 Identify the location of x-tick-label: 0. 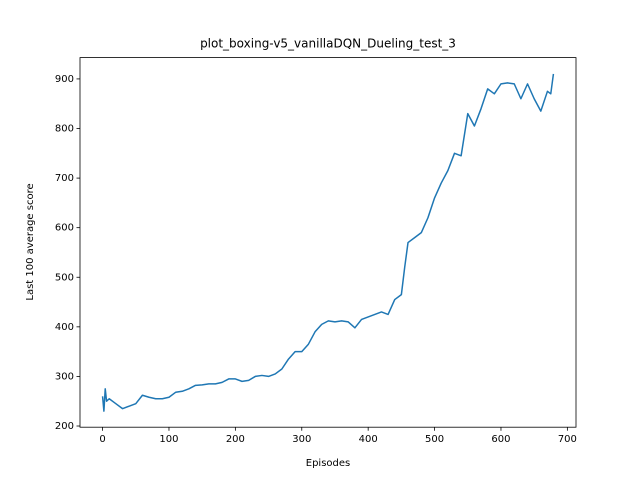
(102, 439).